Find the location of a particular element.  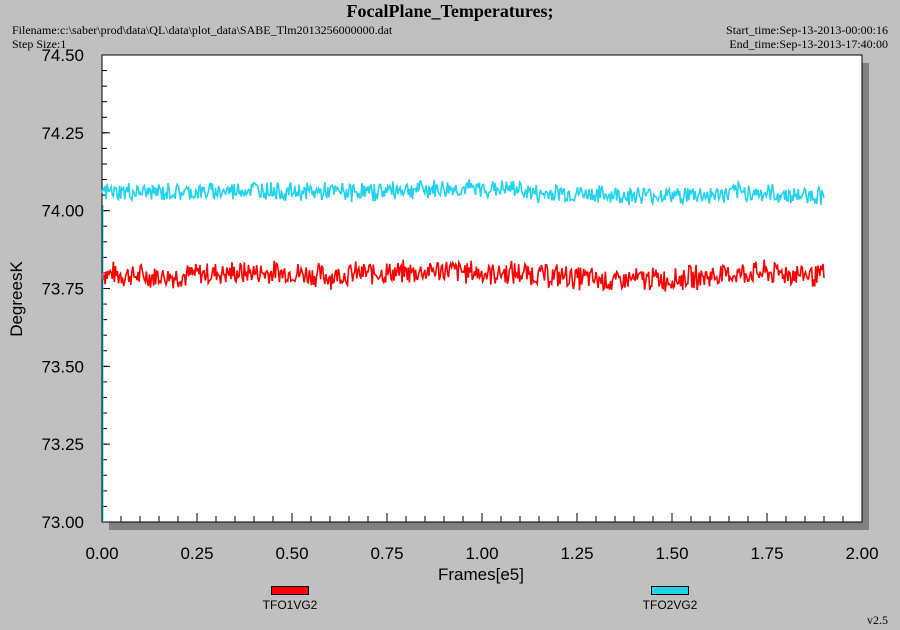

series-line-tfo2vg2 is located at coordinates (463, 193).